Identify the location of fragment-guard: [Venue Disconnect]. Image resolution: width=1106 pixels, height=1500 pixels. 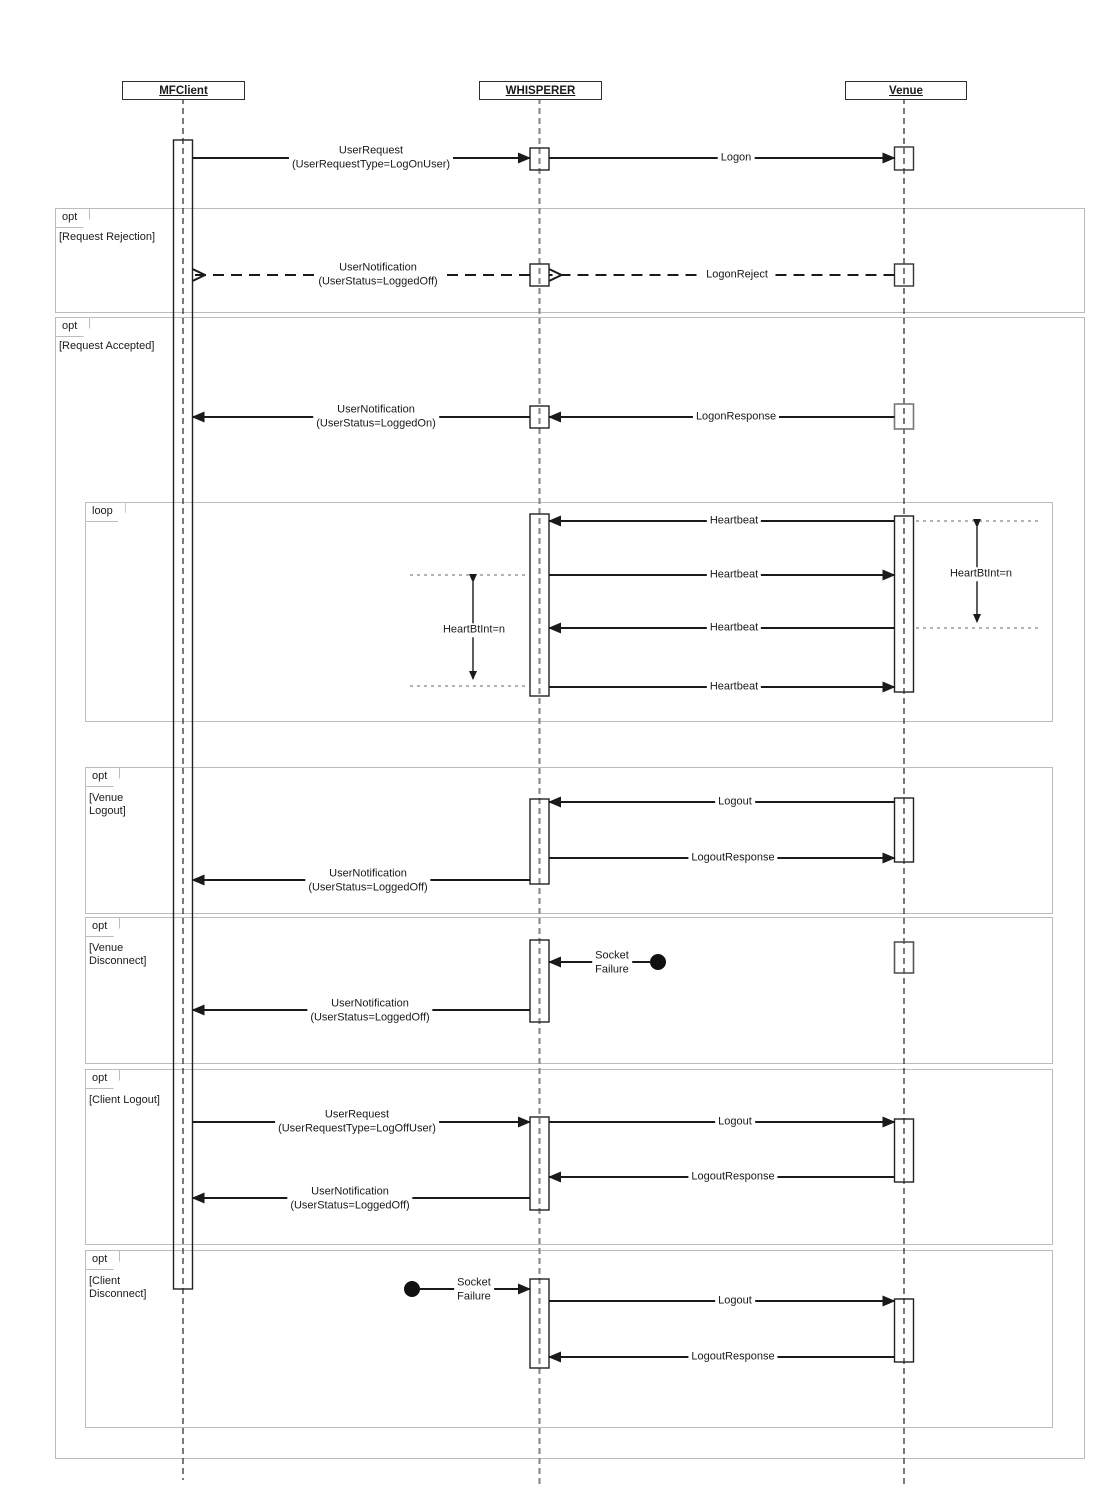
(118, 954).